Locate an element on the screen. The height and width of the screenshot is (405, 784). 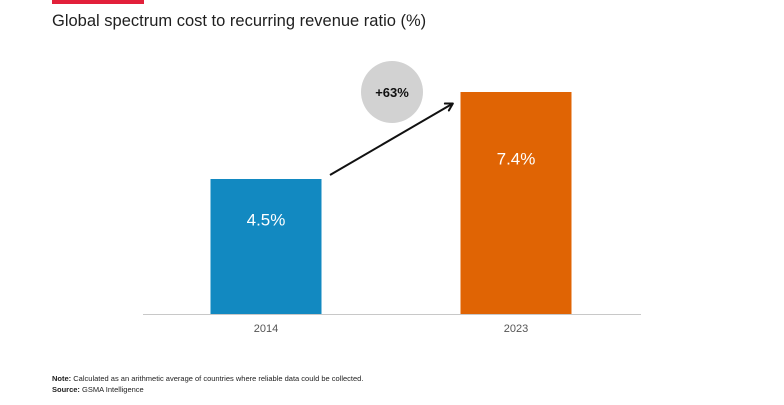
bar-value-label-2014: 4.5% is located at coordinates (266, 220).